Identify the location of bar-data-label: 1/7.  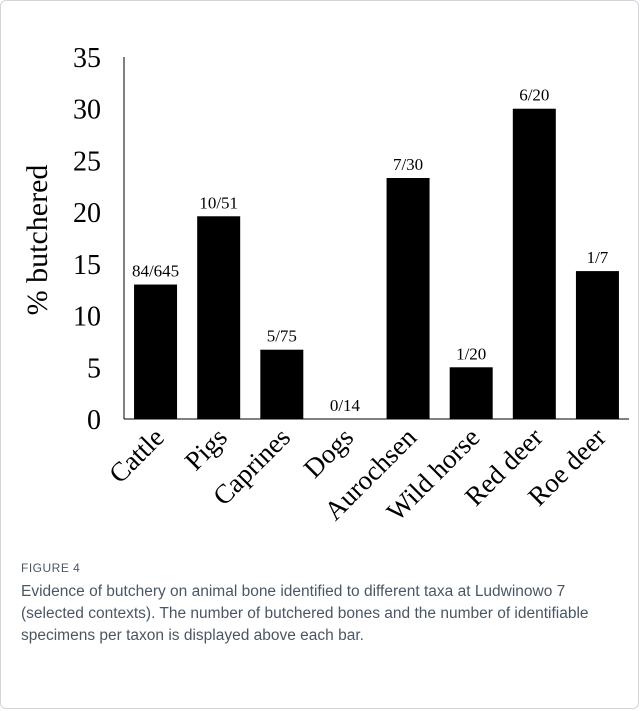
(598, 257).